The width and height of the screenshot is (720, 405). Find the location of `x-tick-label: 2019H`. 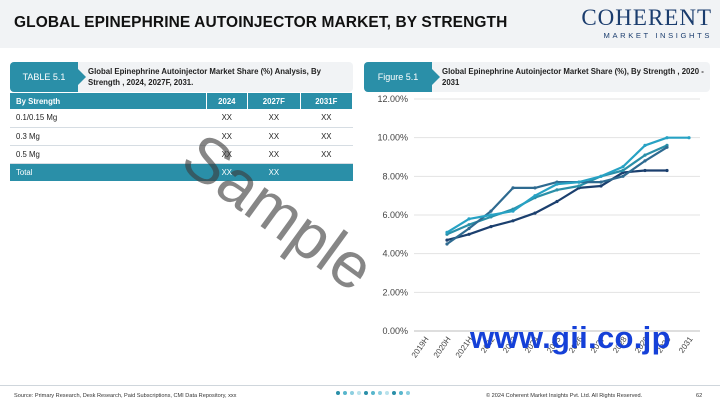

x-tick-label: 2019H is located at coordinates (420, 347).